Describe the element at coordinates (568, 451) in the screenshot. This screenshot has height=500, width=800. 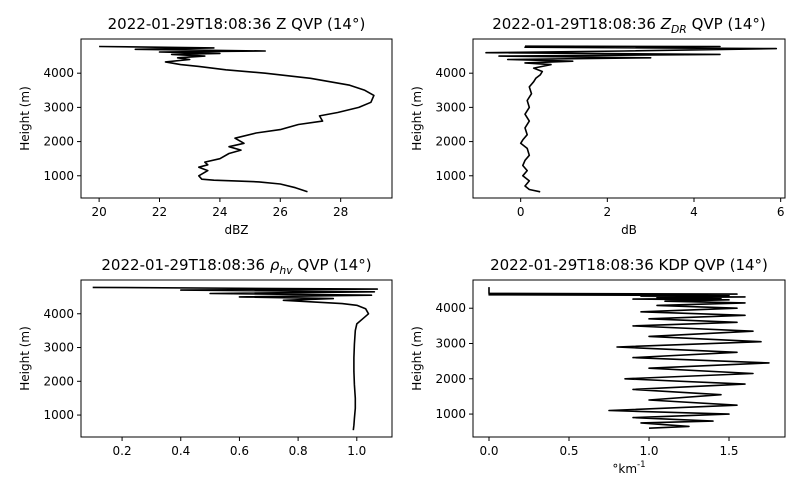
I see `x-tick-label: 0.5` at that location.